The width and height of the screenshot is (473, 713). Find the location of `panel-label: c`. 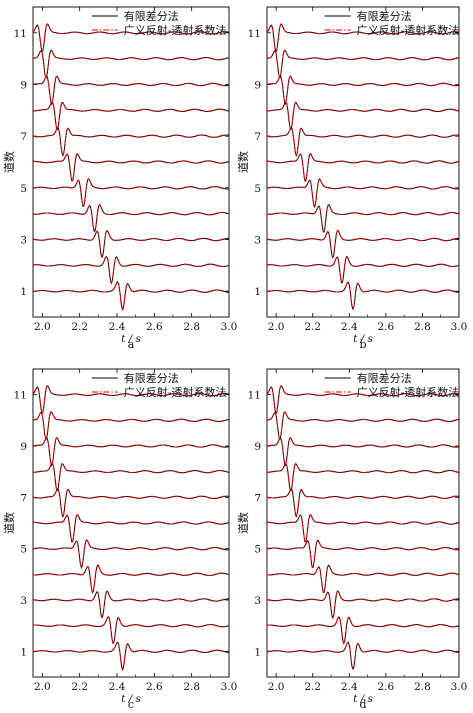

panel-label: c is located at coordinates (131, 704).